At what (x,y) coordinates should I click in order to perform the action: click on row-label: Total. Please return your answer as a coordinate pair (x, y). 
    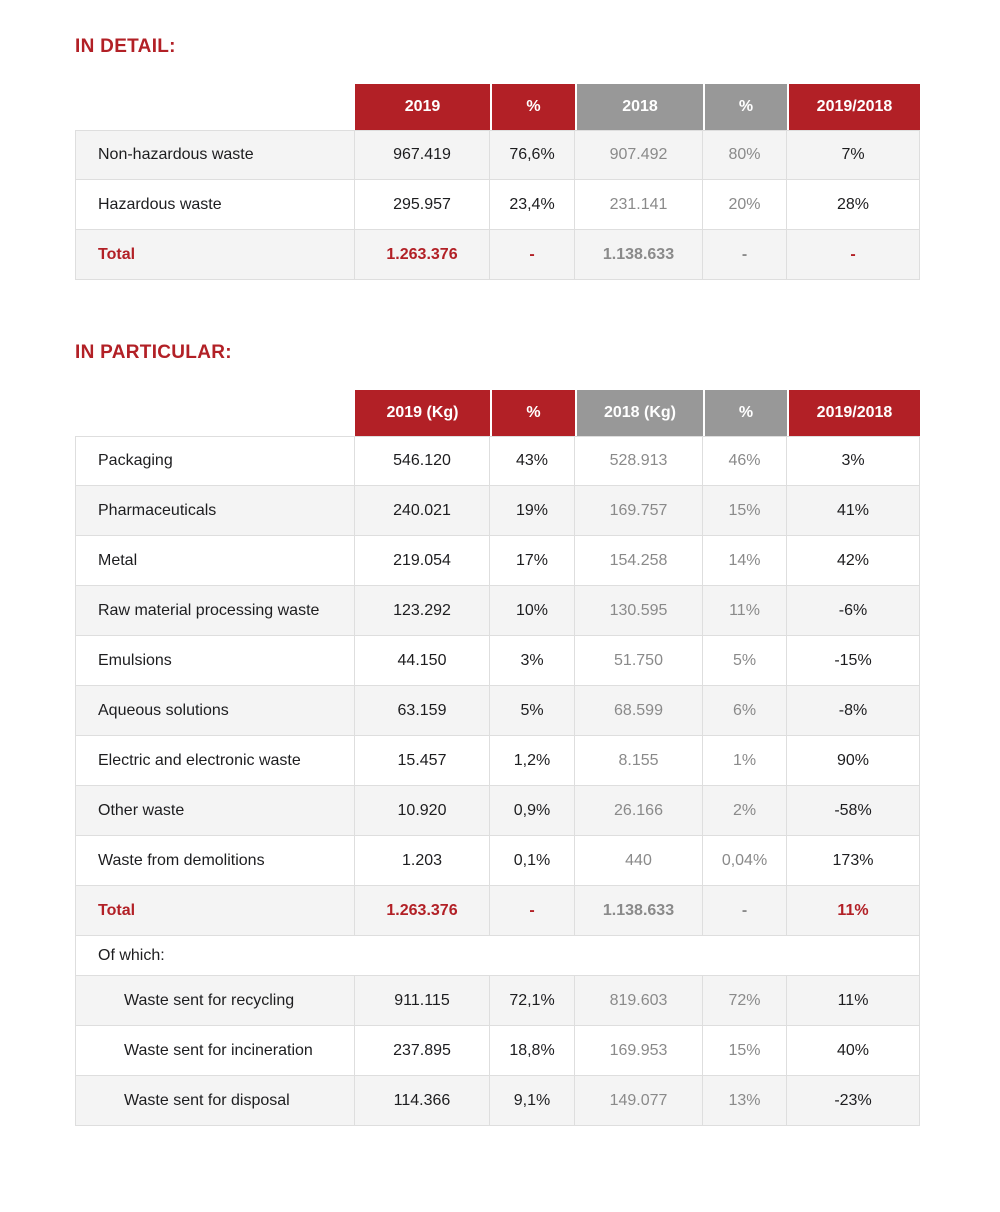
    Looking at the image, I should click on (215, 911).